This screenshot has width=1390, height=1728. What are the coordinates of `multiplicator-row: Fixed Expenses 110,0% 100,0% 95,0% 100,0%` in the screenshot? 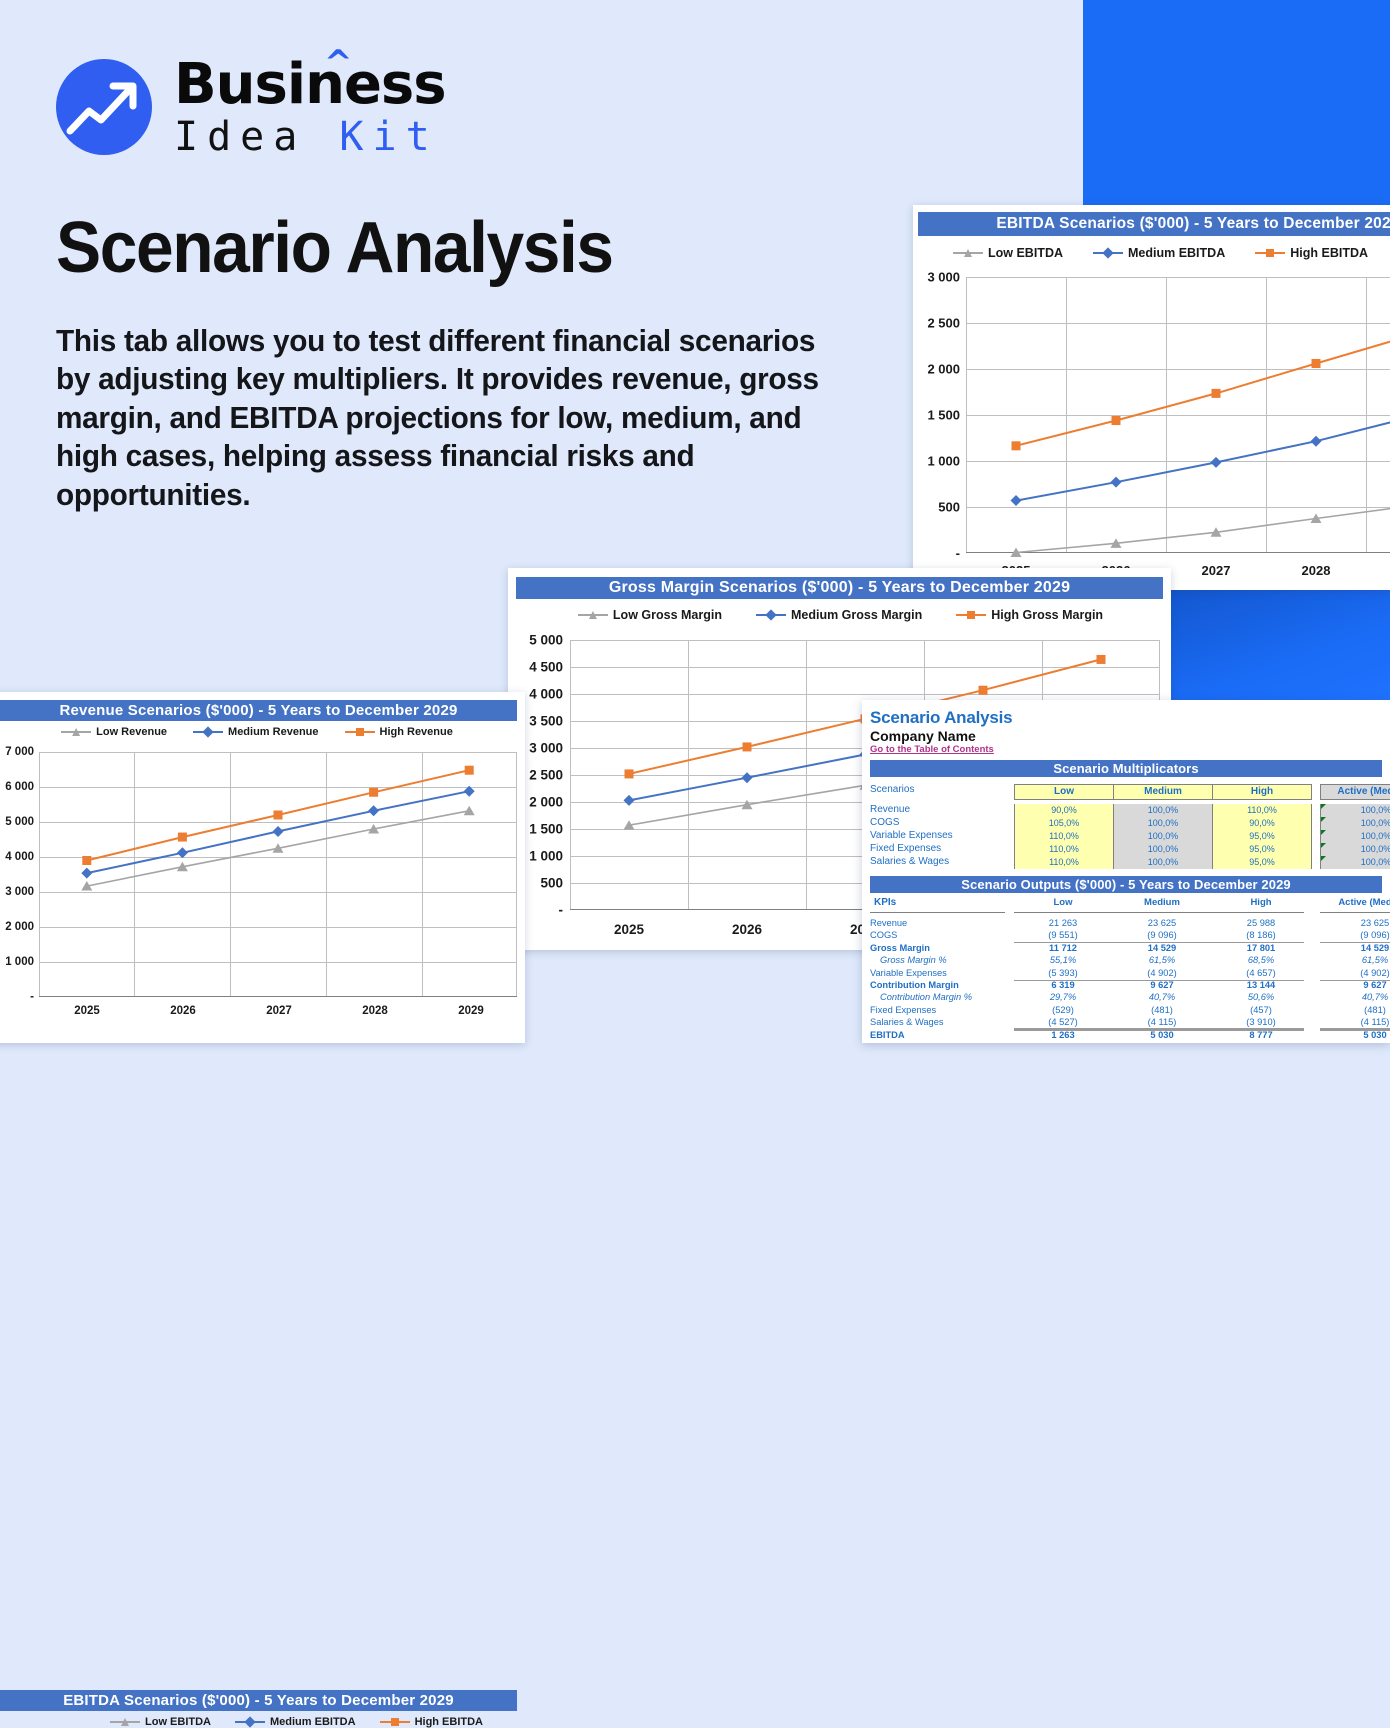 It's located at (1130, 849).